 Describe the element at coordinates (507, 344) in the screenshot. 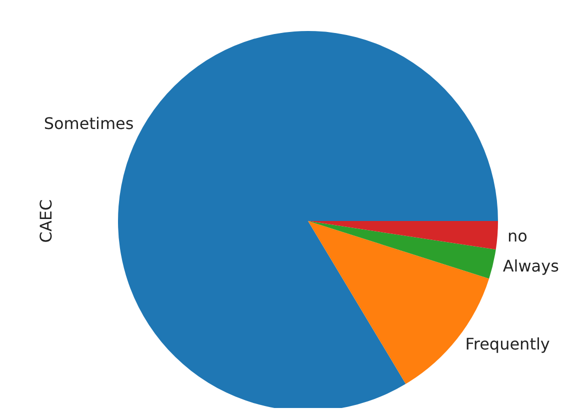

I see `slice-label: Frequently` at that location.